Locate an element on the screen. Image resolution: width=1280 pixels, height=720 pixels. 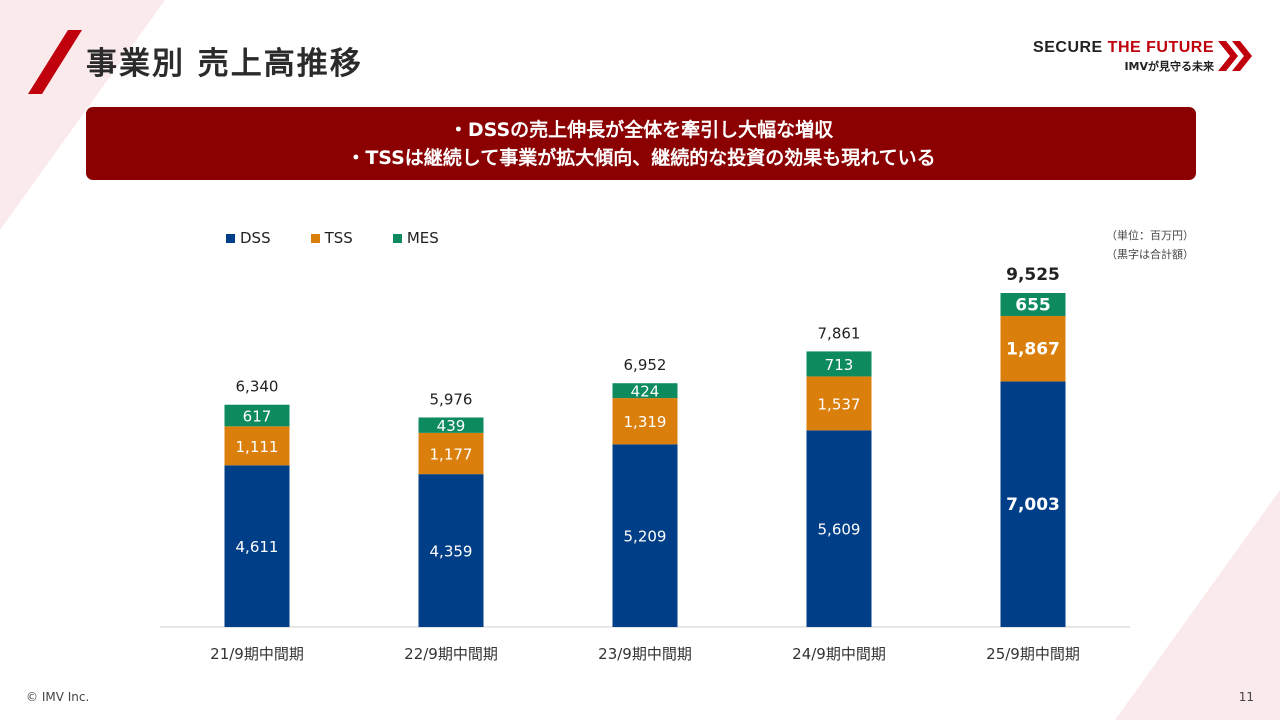
value-label-dss-5: 7,003 is located at coordinates (1033, 505).